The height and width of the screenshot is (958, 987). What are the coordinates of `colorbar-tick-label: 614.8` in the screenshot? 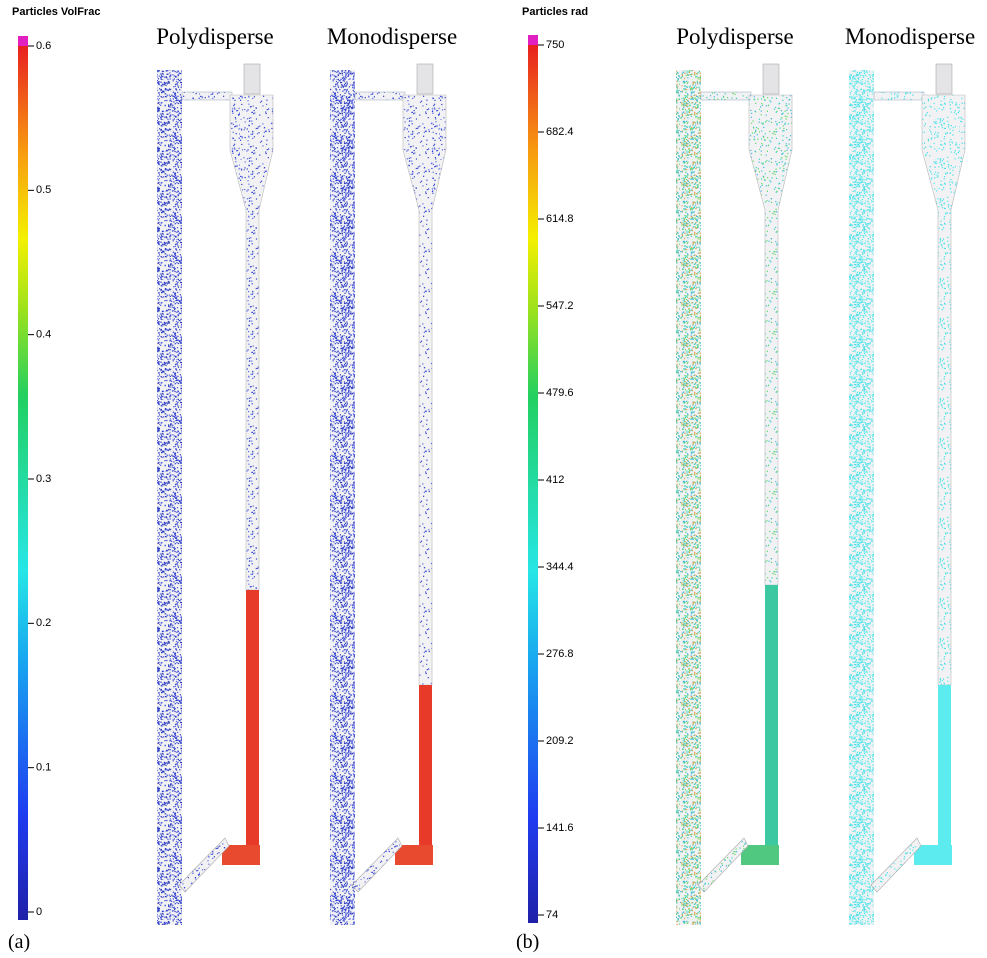 It's located at (560, 219).